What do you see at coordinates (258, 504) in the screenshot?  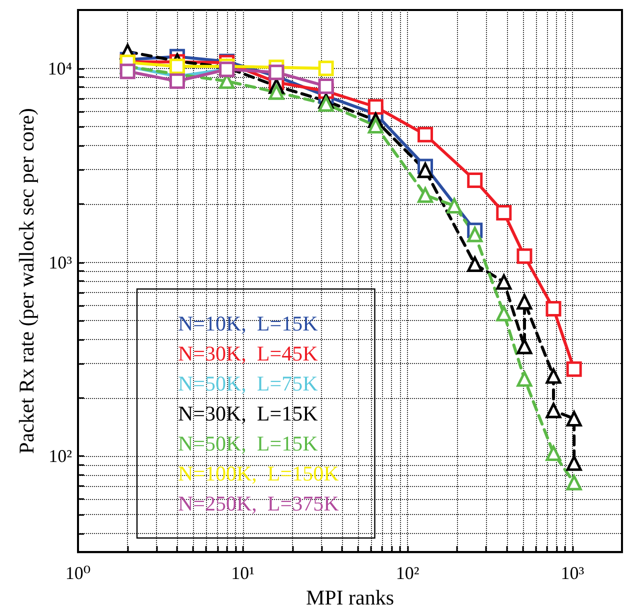 I see `text: N=250K, L=375K` at bounding box center [258, 504].